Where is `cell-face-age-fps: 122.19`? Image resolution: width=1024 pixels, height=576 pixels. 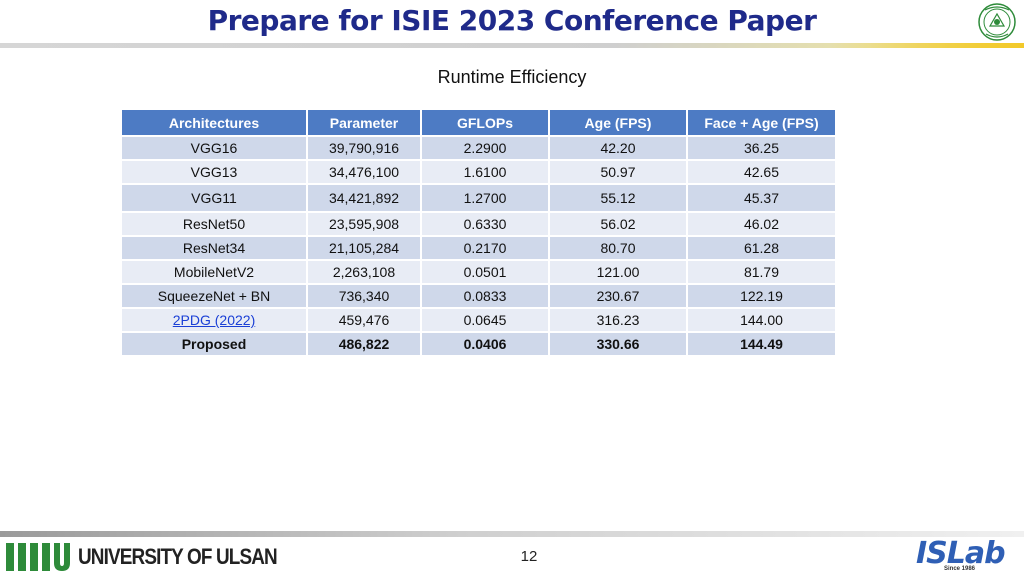
cell-face-age-fps: 122.19 is located at coordinates (761, 296).